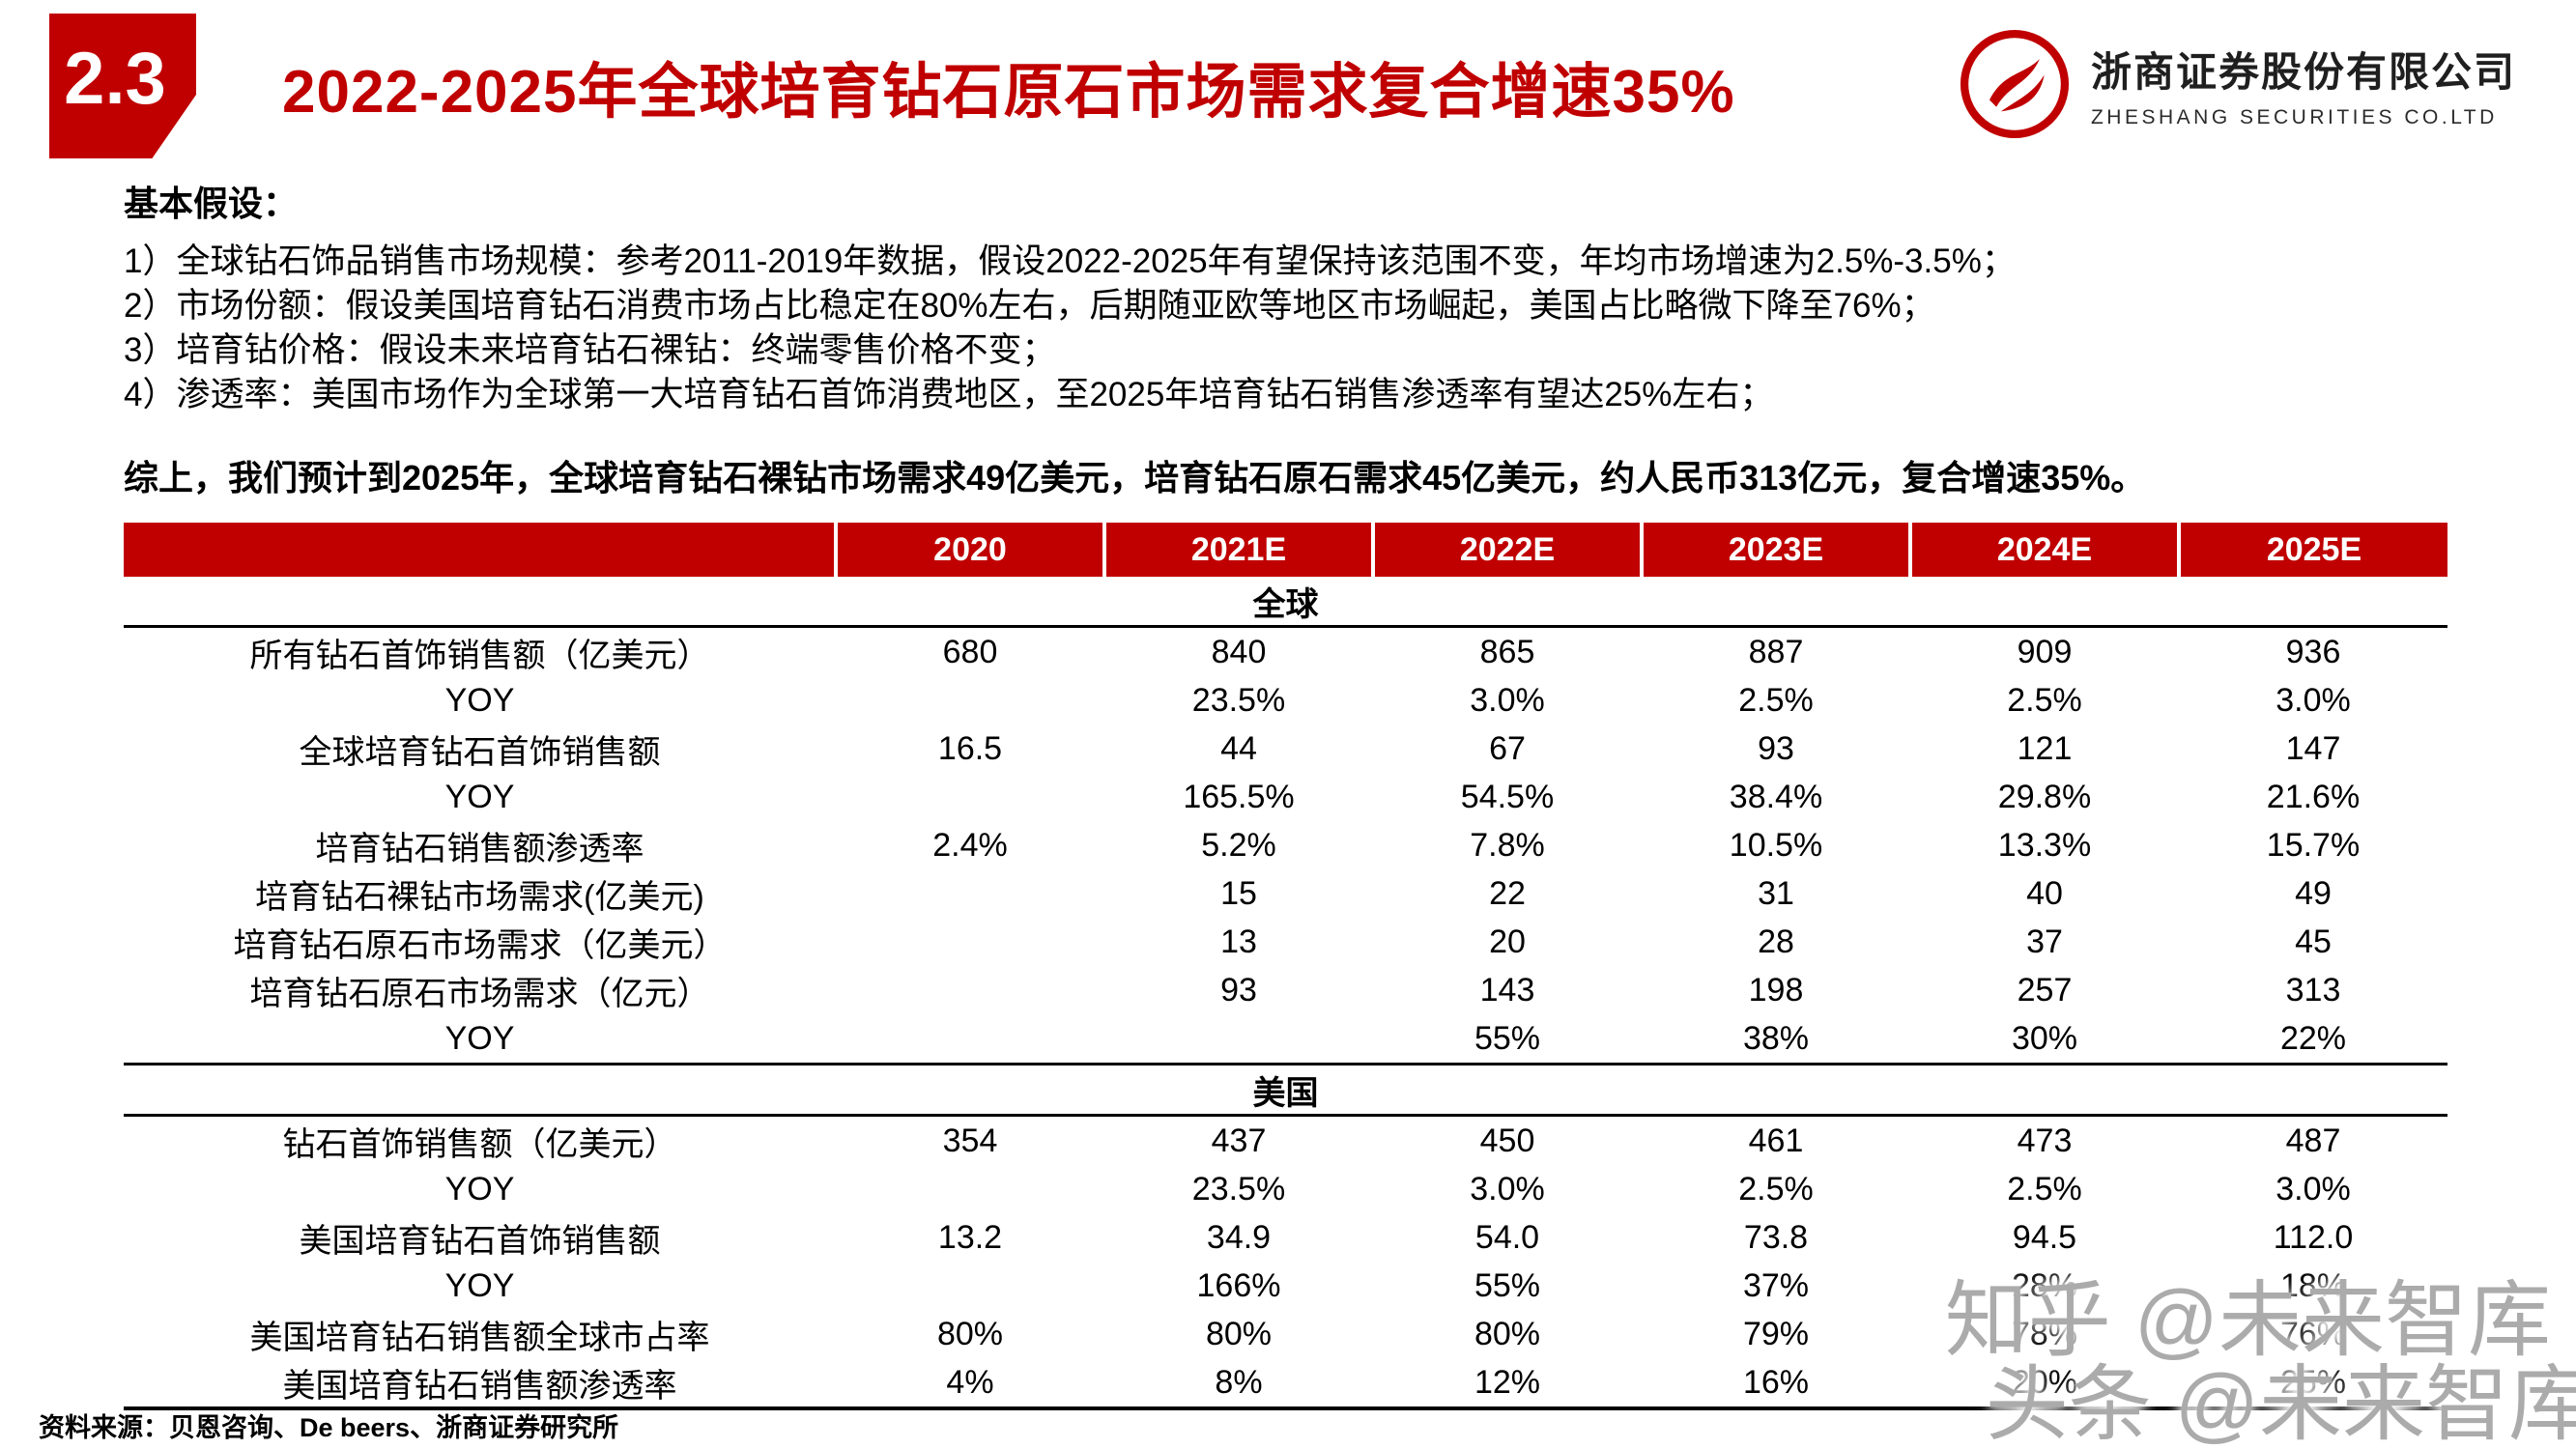  I want to click on cell-value: 112.0, so click(2314, 1237).